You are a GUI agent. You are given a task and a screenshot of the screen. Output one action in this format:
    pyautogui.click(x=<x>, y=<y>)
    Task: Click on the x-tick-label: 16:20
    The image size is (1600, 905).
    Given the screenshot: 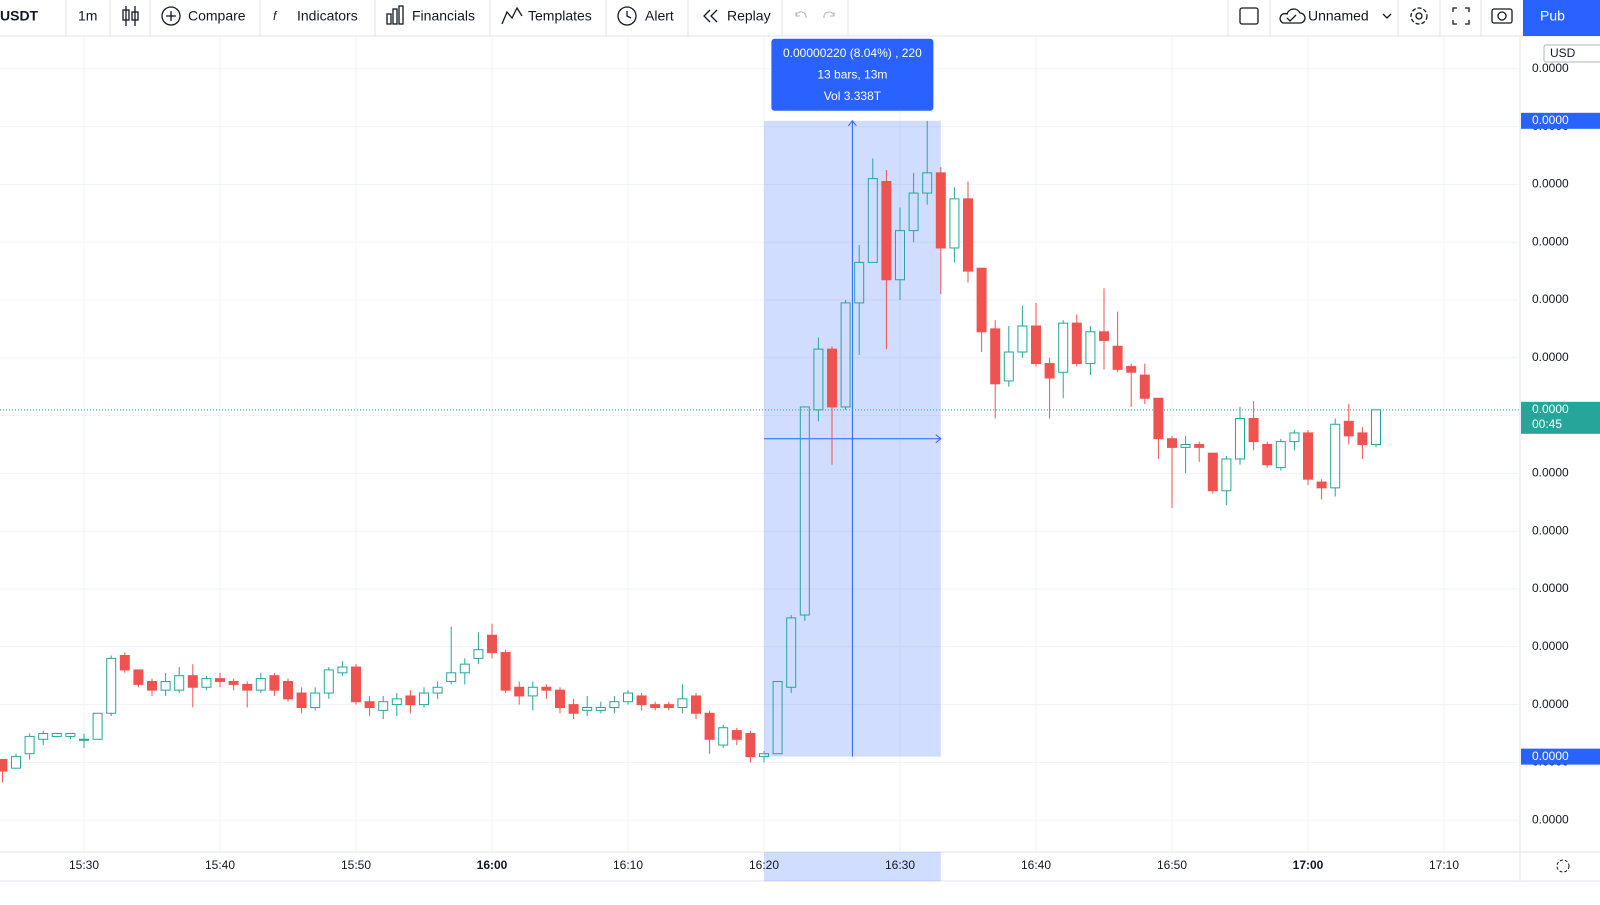 What is the action you would take?
    pyautogui.click(x=764, y=865)
    